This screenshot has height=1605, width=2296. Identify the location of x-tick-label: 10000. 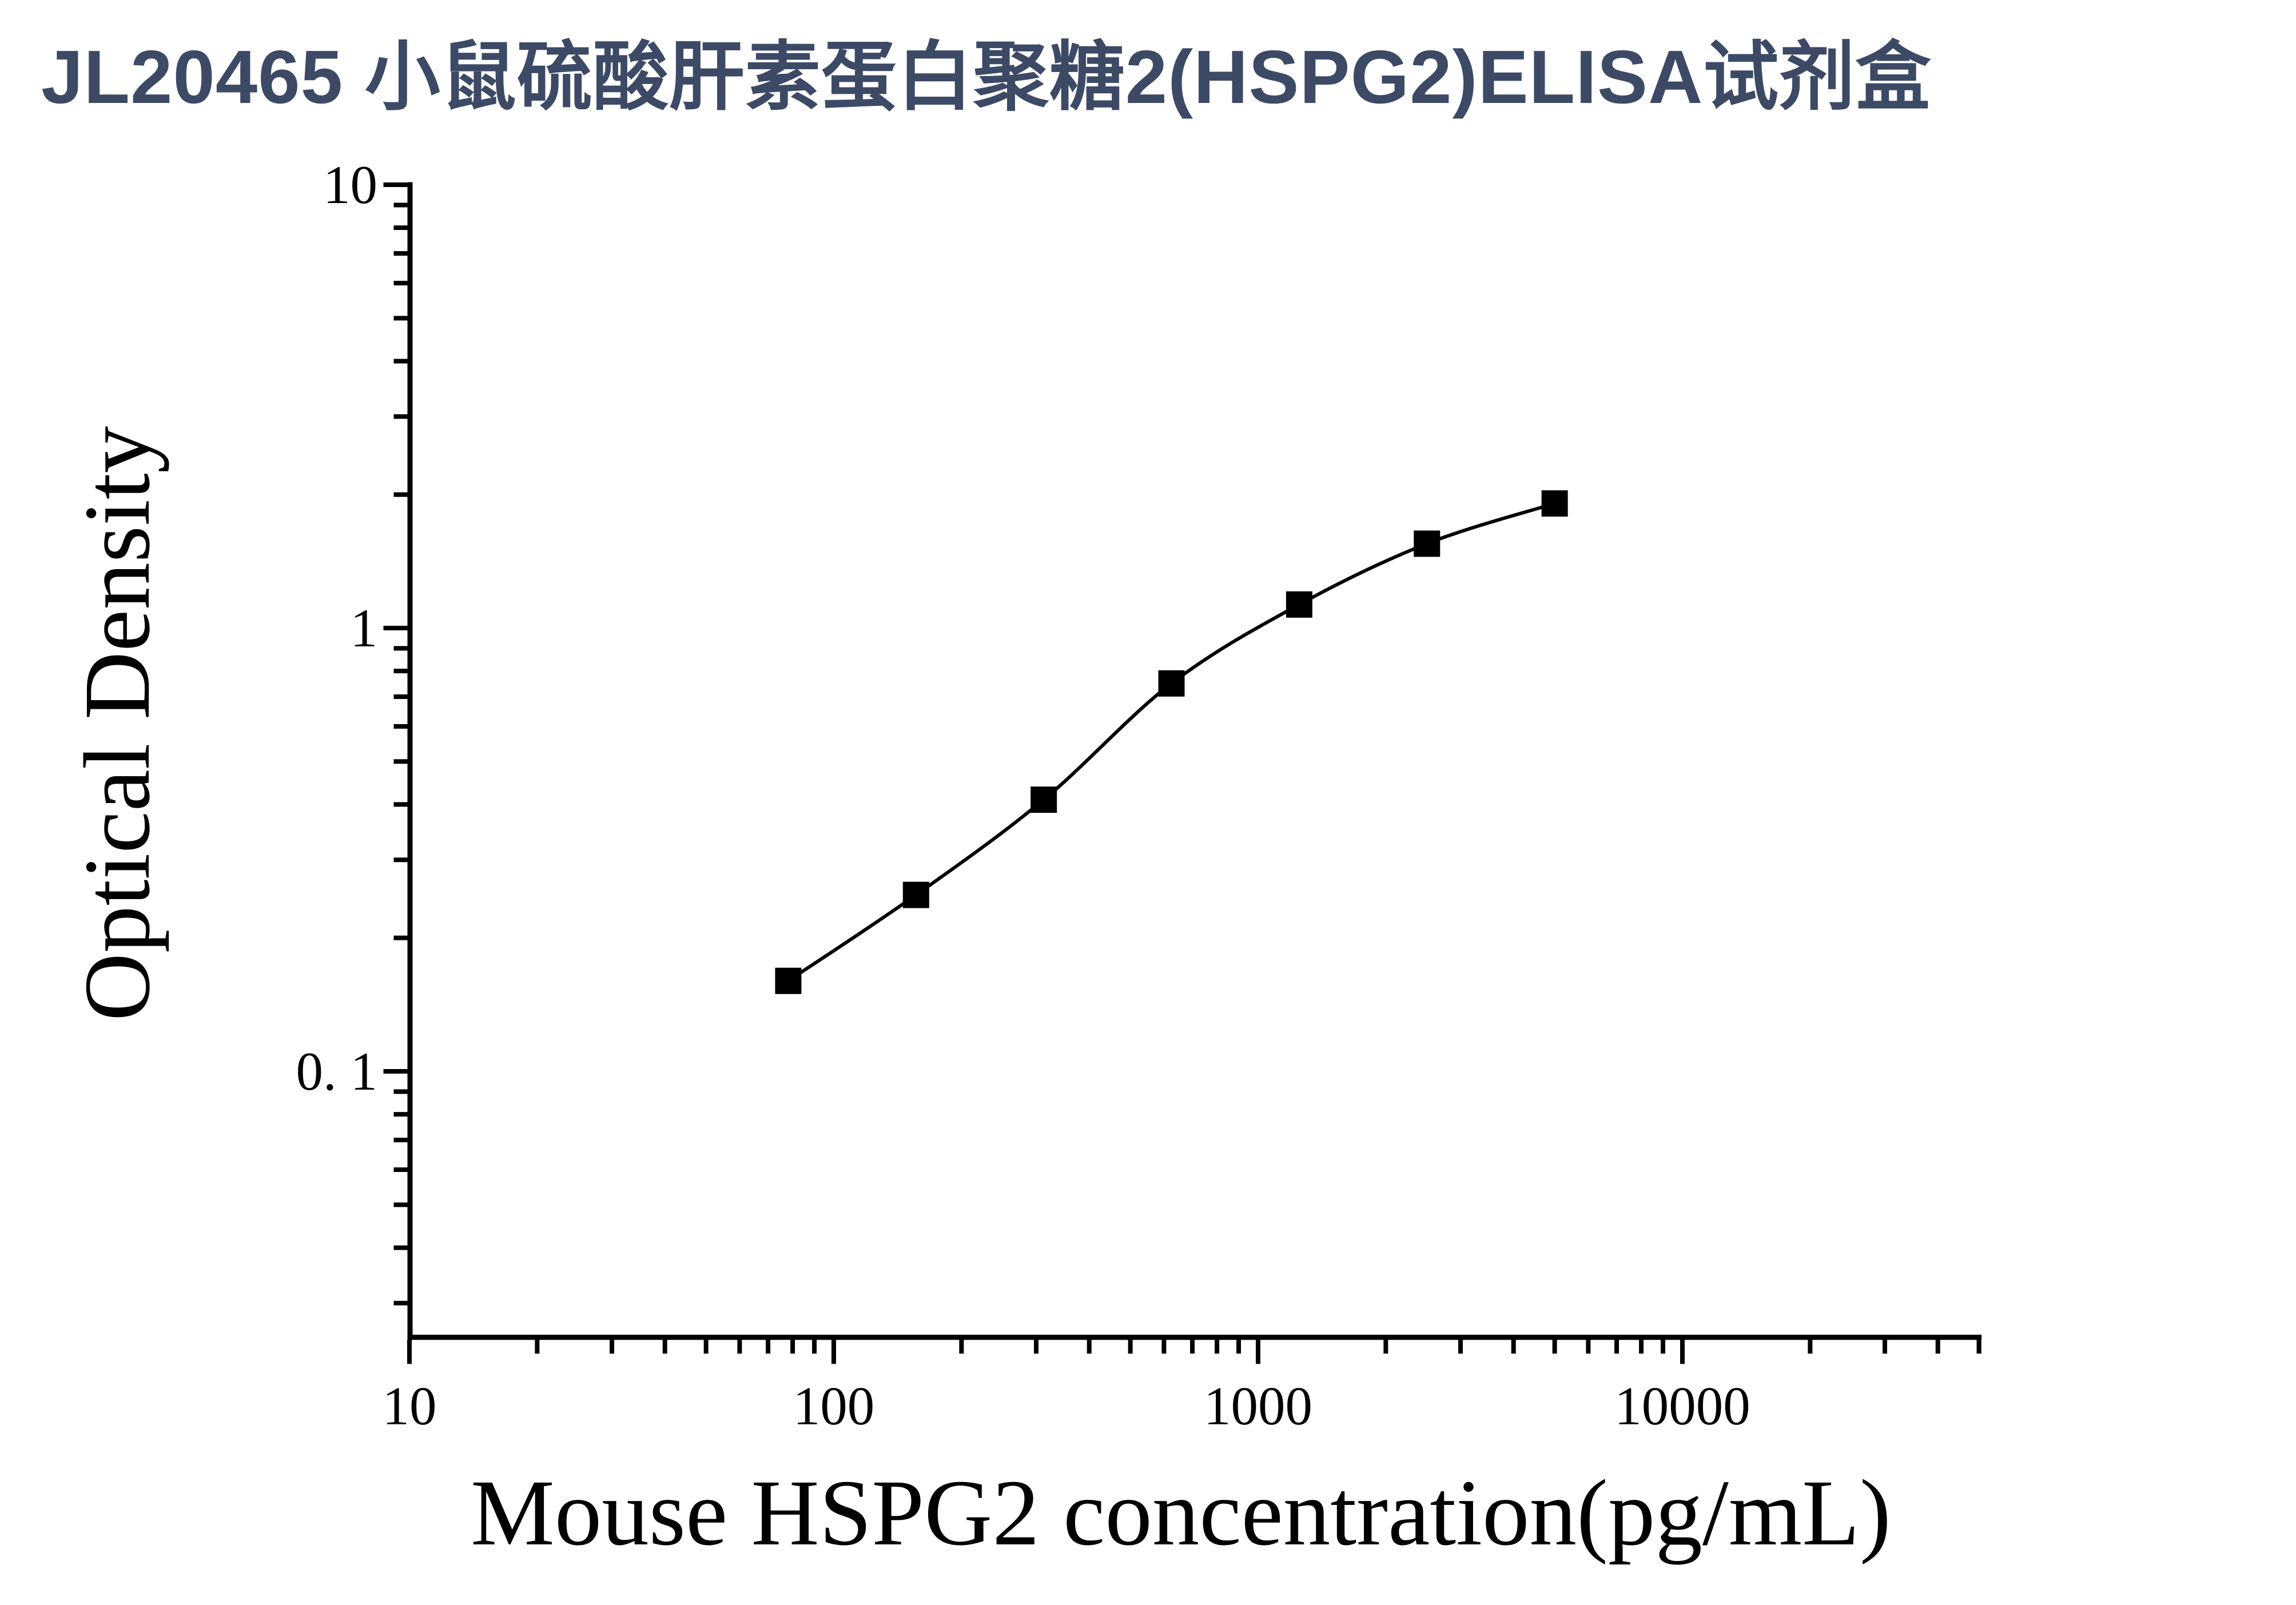
(1682, 1406).